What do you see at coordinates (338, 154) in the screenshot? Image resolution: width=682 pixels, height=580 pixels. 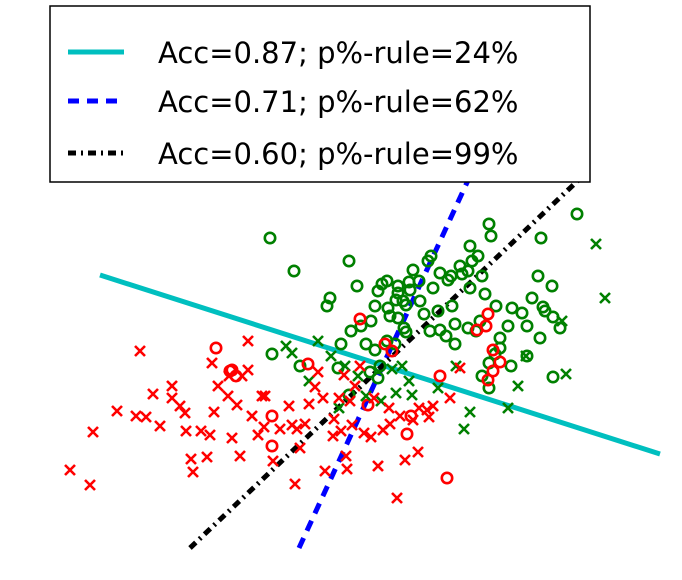 I see `legend-label-3: Acc=0.60; p%-rule=99%` at bounding box center [338, 154].